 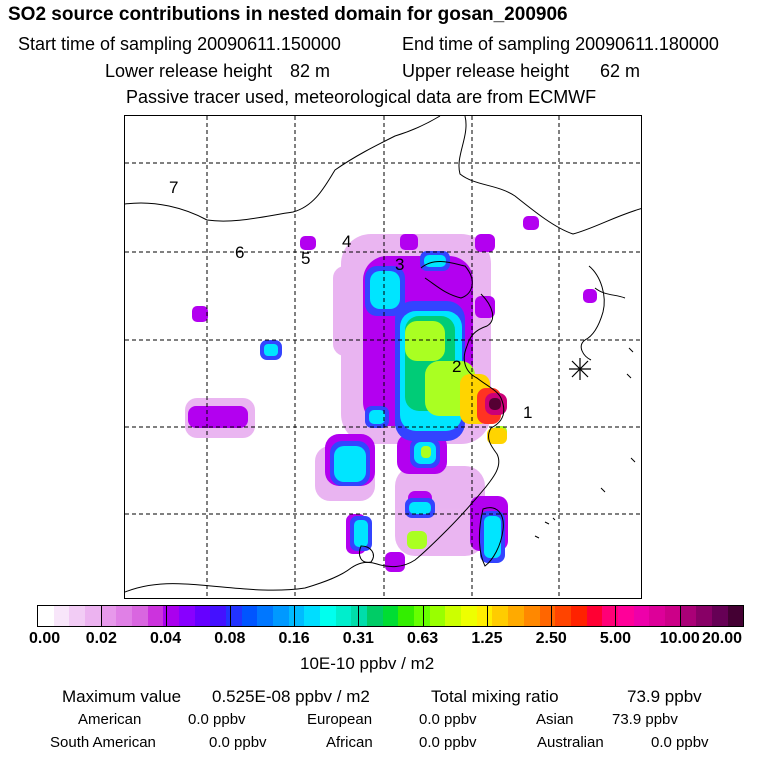 I want to click on lower-release-label: Lower release height, so click(x=189, y=71).